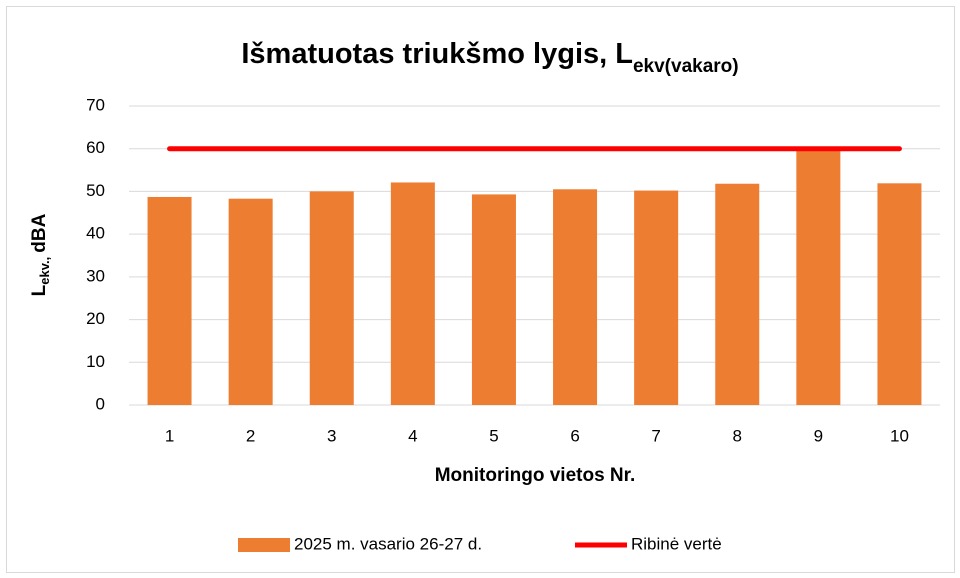  Describe the element at coordinates (39, 290) in the screenshot. I see `y-title-text: L` at that location.